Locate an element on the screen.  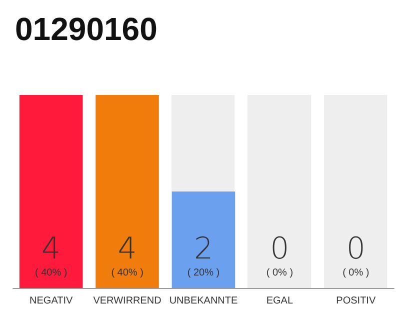
x-tick-label: NEGATIV is located at coordinates (52, 301).